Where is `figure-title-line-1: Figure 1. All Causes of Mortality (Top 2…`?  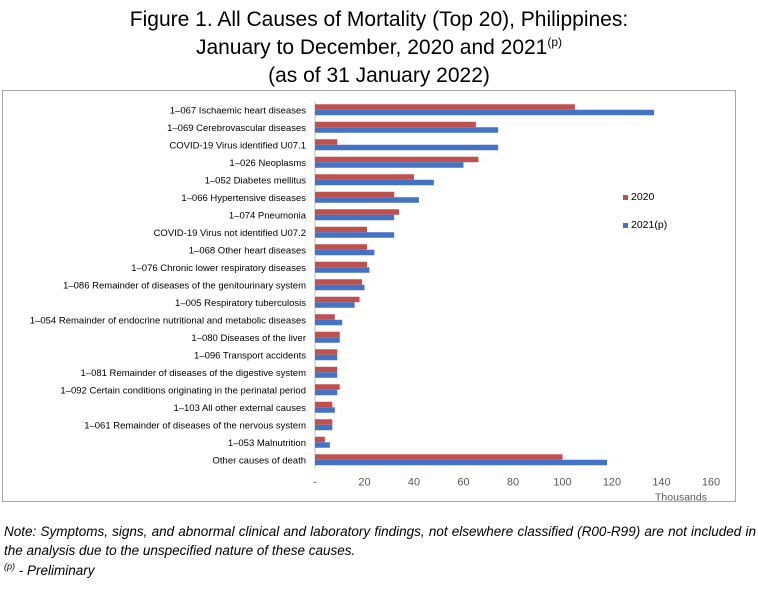 figure-title-line-1: Figure 1. All Causes of Mortality (Top 2… is located at coordinates (379, 19).